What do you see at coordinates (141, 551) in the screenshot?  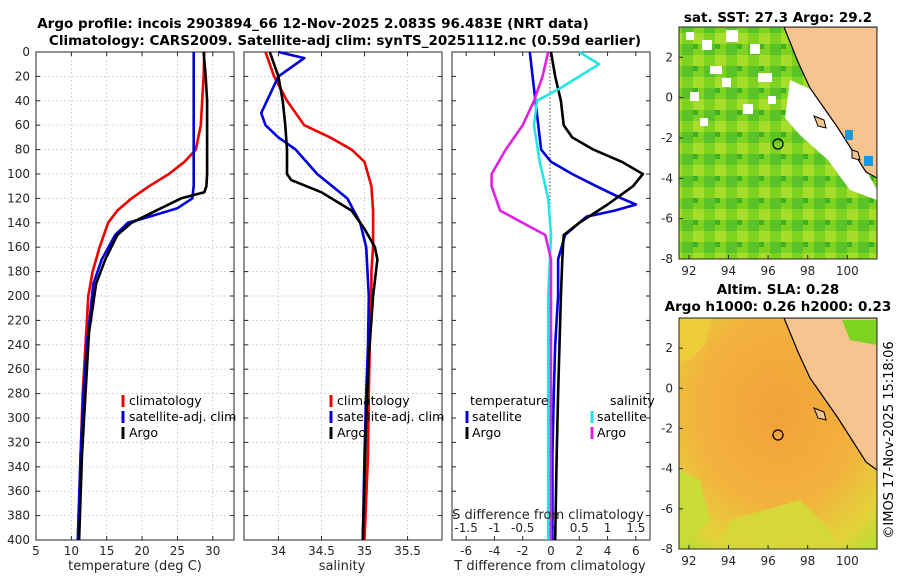 I see `x-tick-label: 20` at bounding box center [141, 551].